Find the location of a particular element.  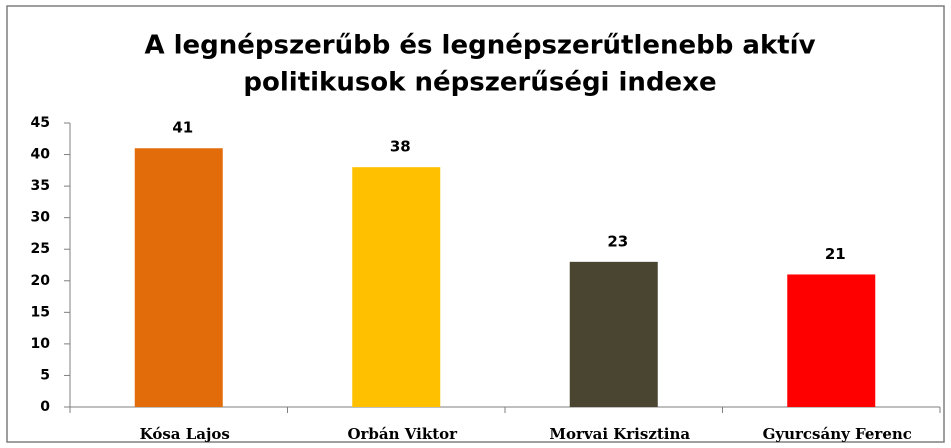

x-tick-label: Morvai Krisztina is located at coordinates (619, 434).